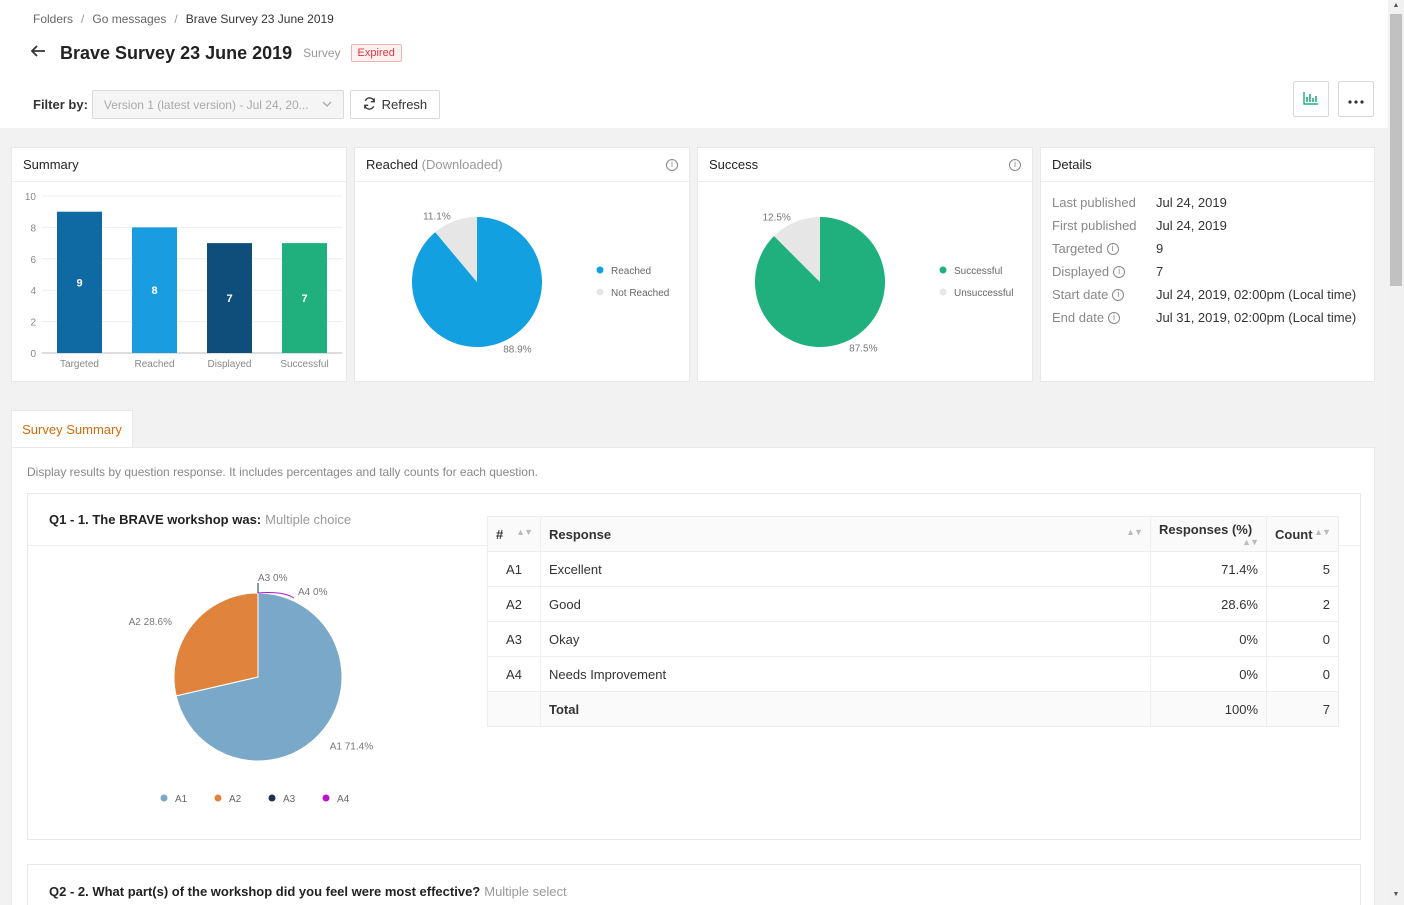 The image size is (1404, 905). What do you see at coordinates (176, 52) in the screenshot?
I see `page-title: Brave Survey 23 June 2019` at bounding box center [176, 52].